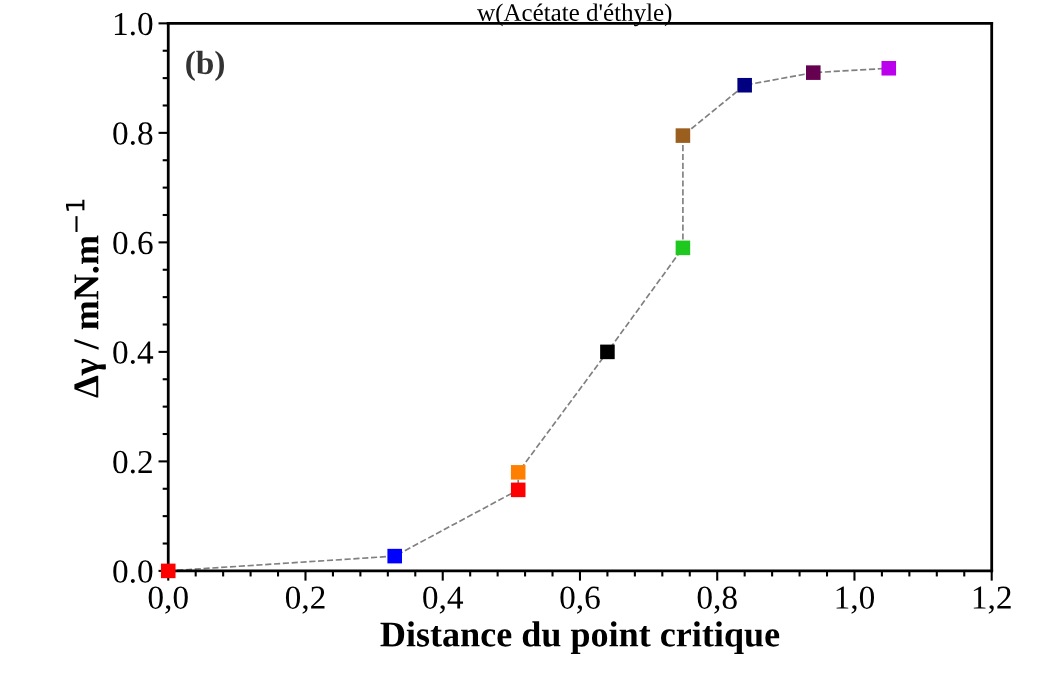 This screenshot has height=687, width=1045. Describe the element at coordinates (717, 600) in the screenshot. I see `x-tick-label: 0,8` at that location.